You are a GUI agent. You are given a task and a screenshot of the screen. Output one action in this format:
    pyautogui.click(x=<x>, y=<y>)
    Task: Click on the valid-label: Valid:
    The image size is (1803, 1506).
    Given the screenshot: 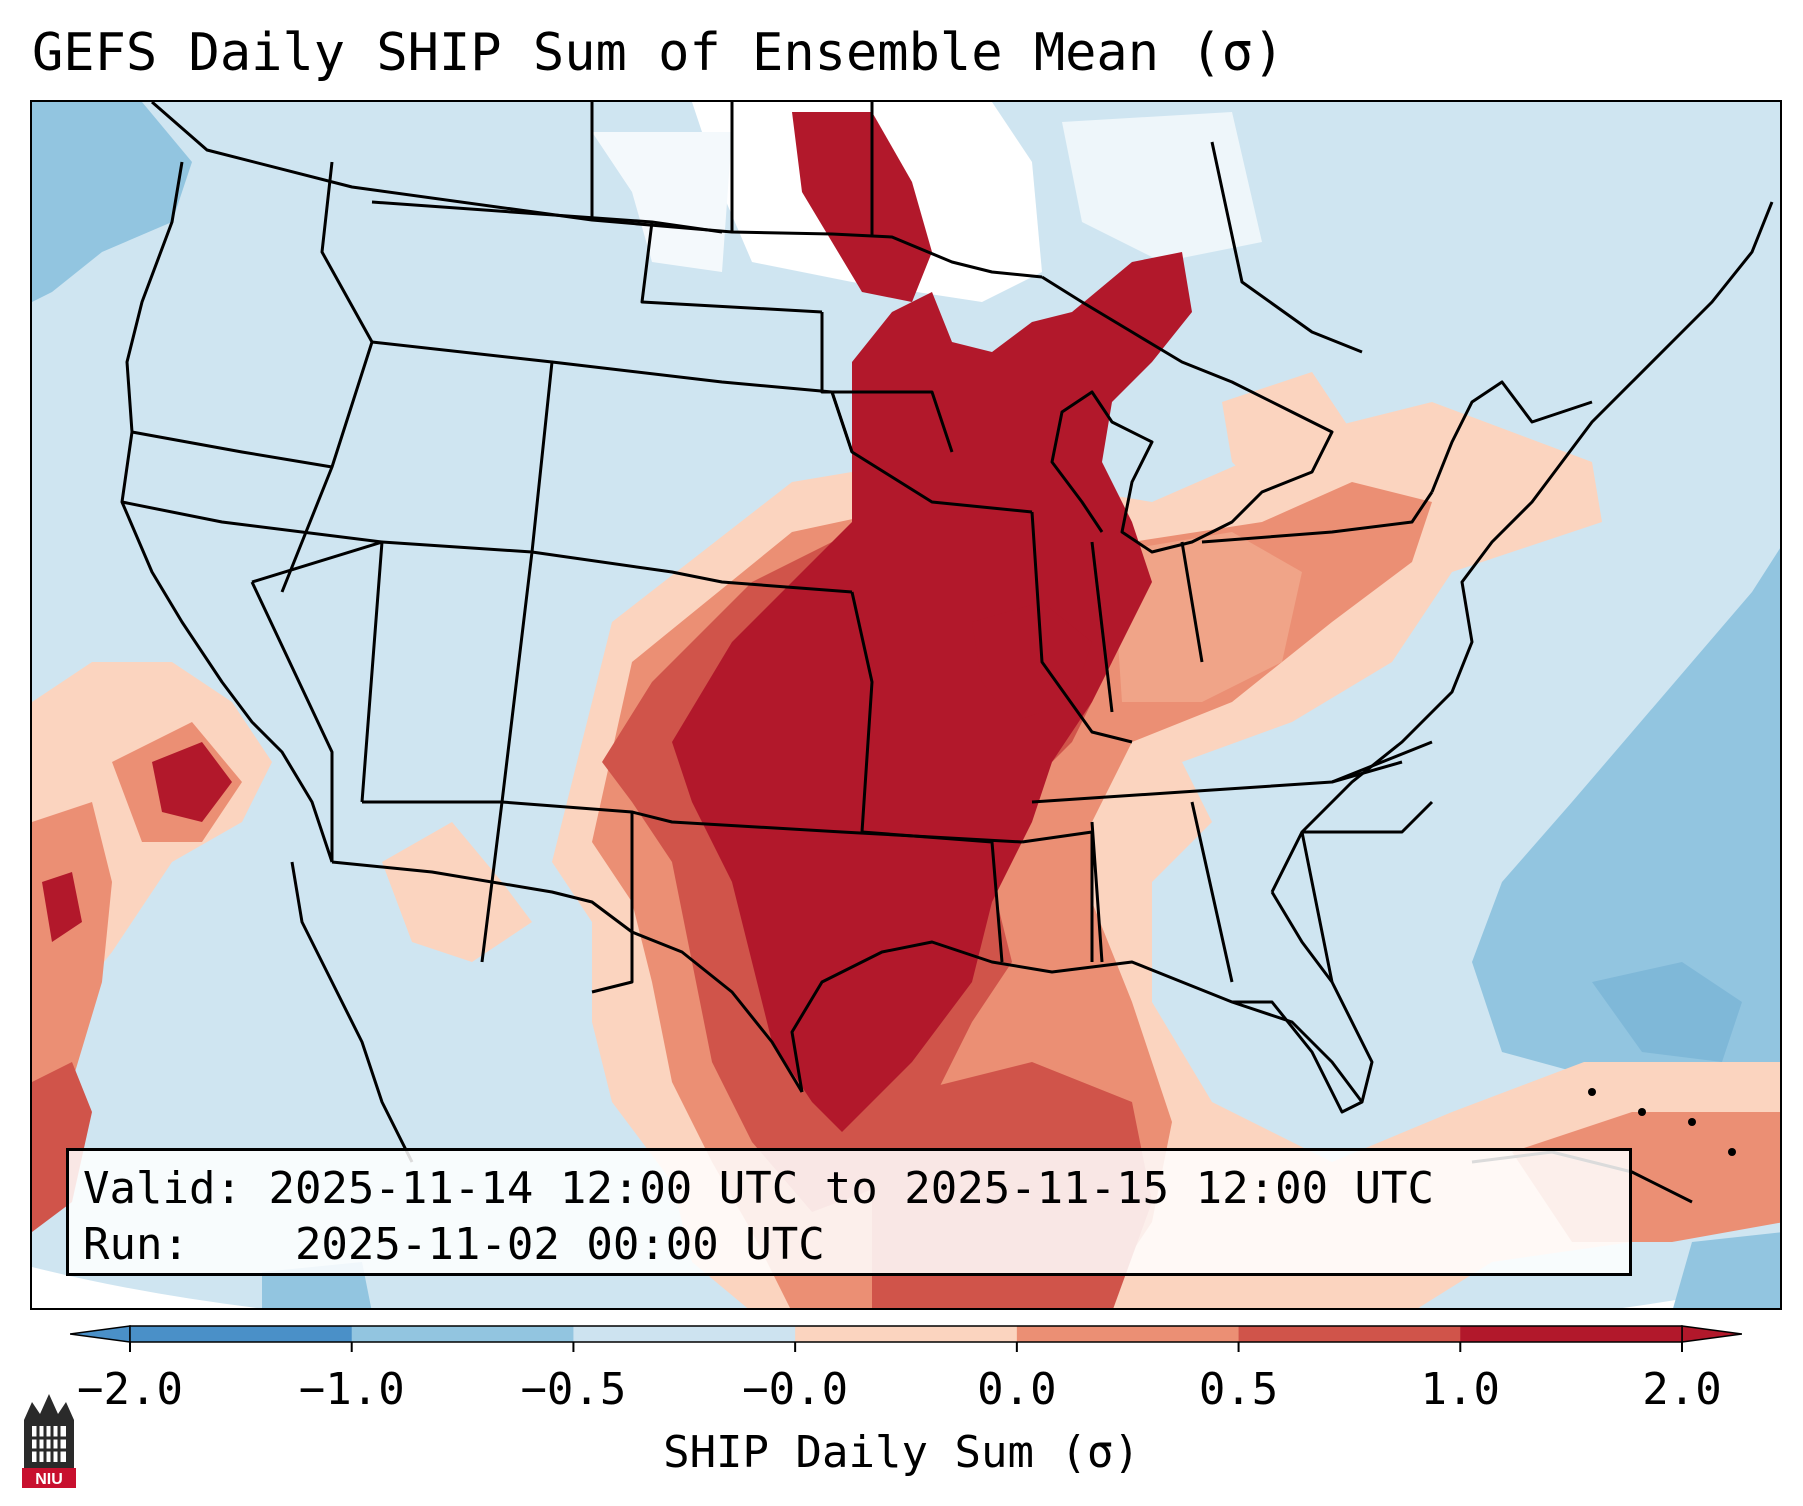 What is the action you would take?
    pyautogui.click(x=162, y=1188)
    